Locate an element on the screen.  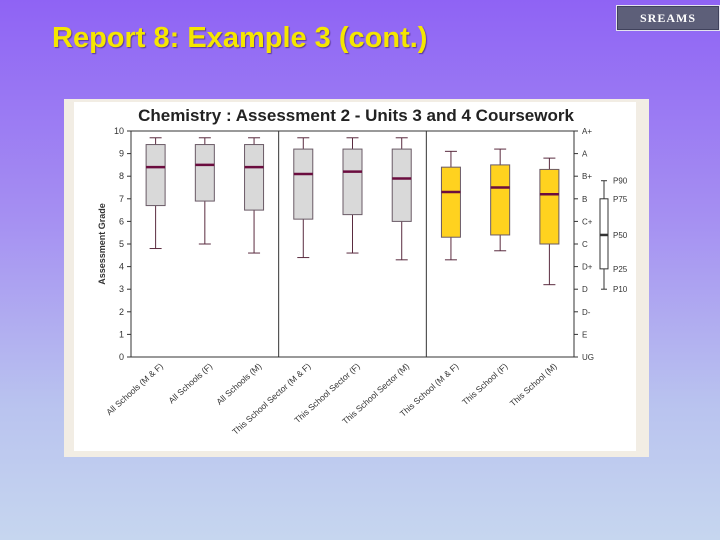
y-axis-label: Assessment Grade is located at coordinates (102, 244).